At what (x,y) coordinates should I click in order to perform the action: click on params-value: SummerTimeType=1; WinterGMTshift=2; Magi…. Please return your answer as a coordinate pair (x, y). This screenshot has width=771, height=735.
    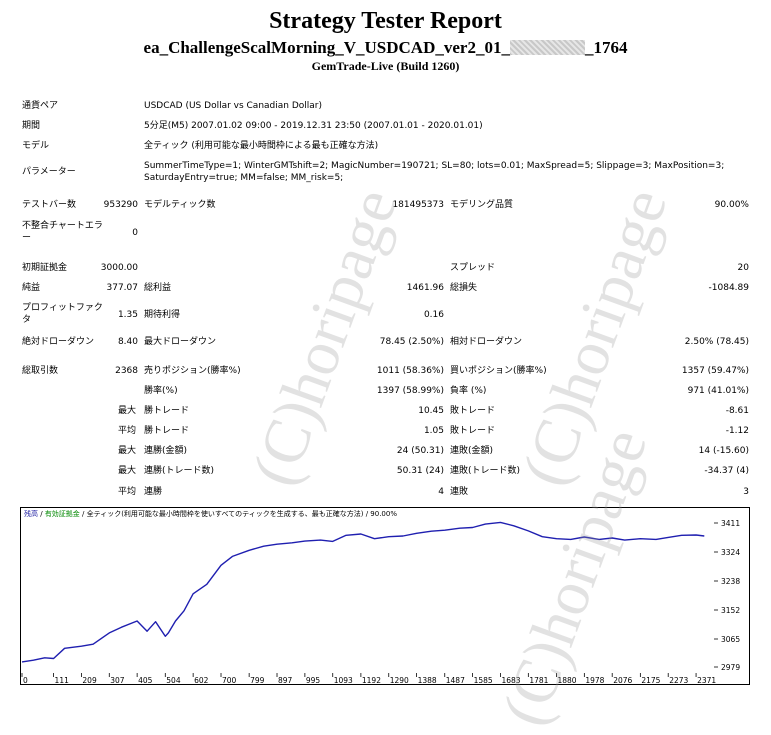
    Looking at the image, I should click on (434, 172).